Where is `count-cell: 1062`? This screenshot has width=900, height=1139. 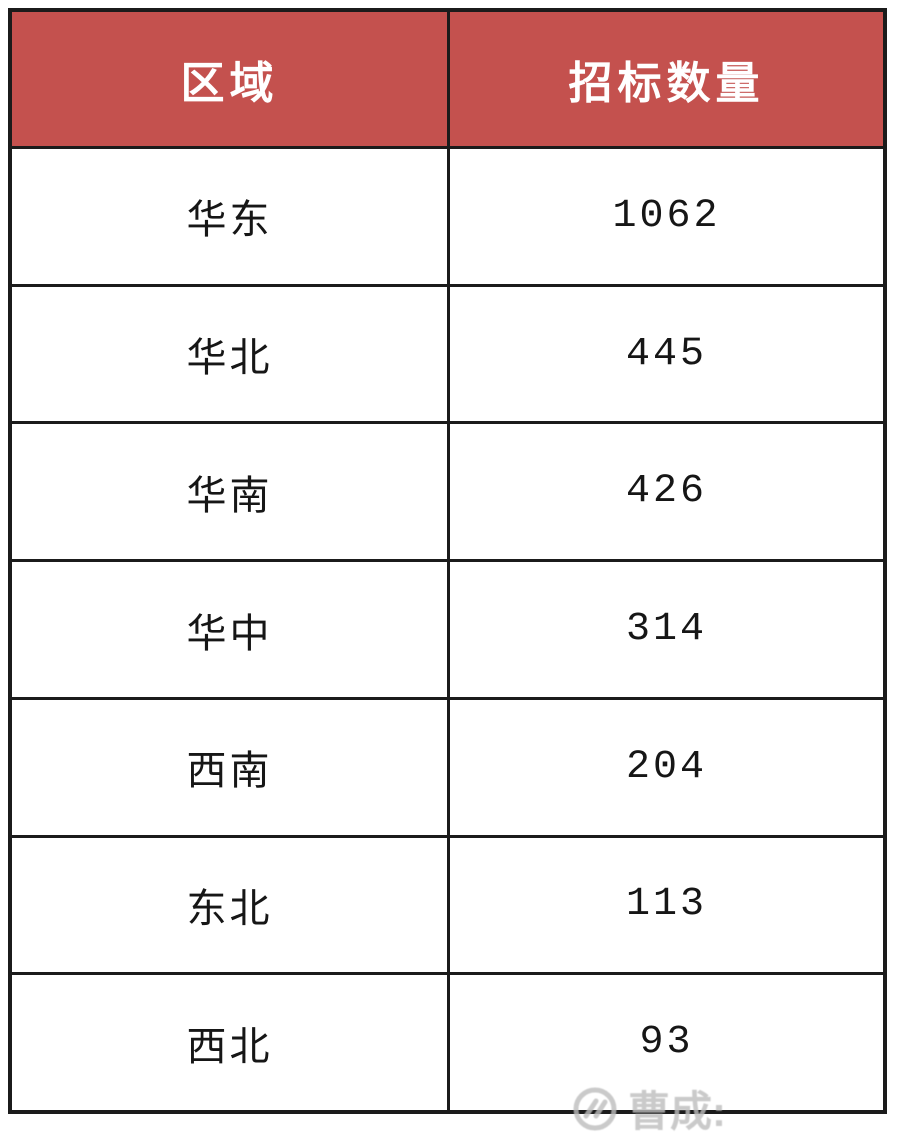
count-cell: 1062 is located at coordinates (666, 216).